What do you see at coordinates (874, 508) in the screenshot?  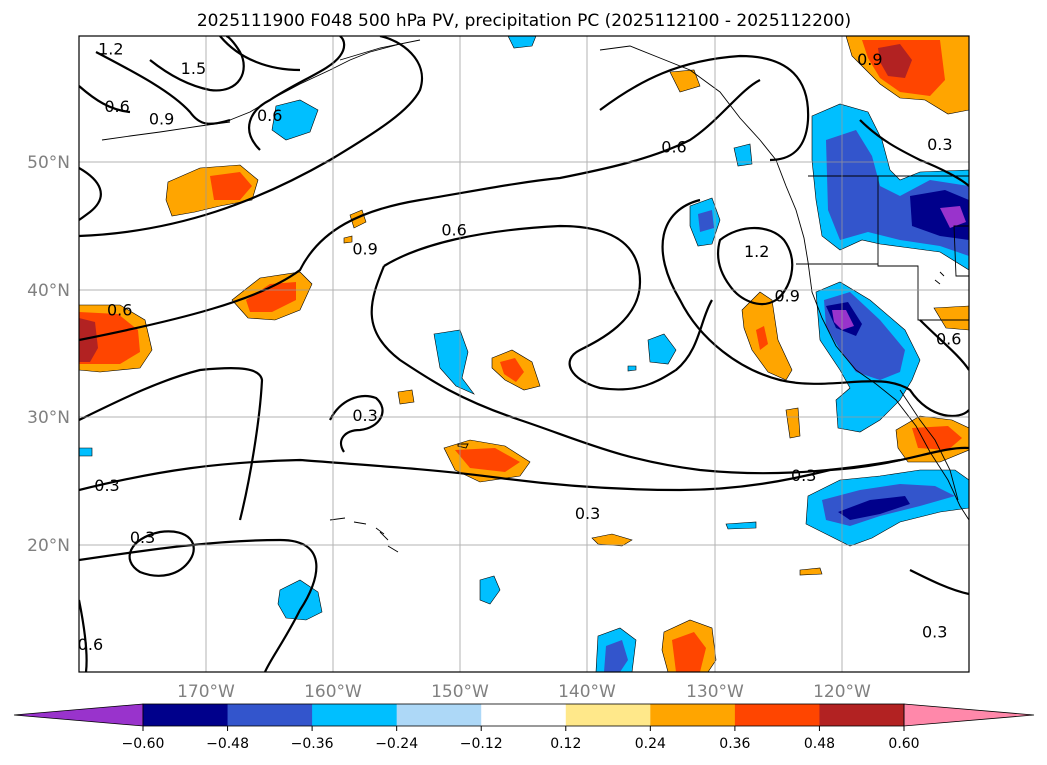 I see `precip-blob-negative-core` at bounding box center [874, 508].